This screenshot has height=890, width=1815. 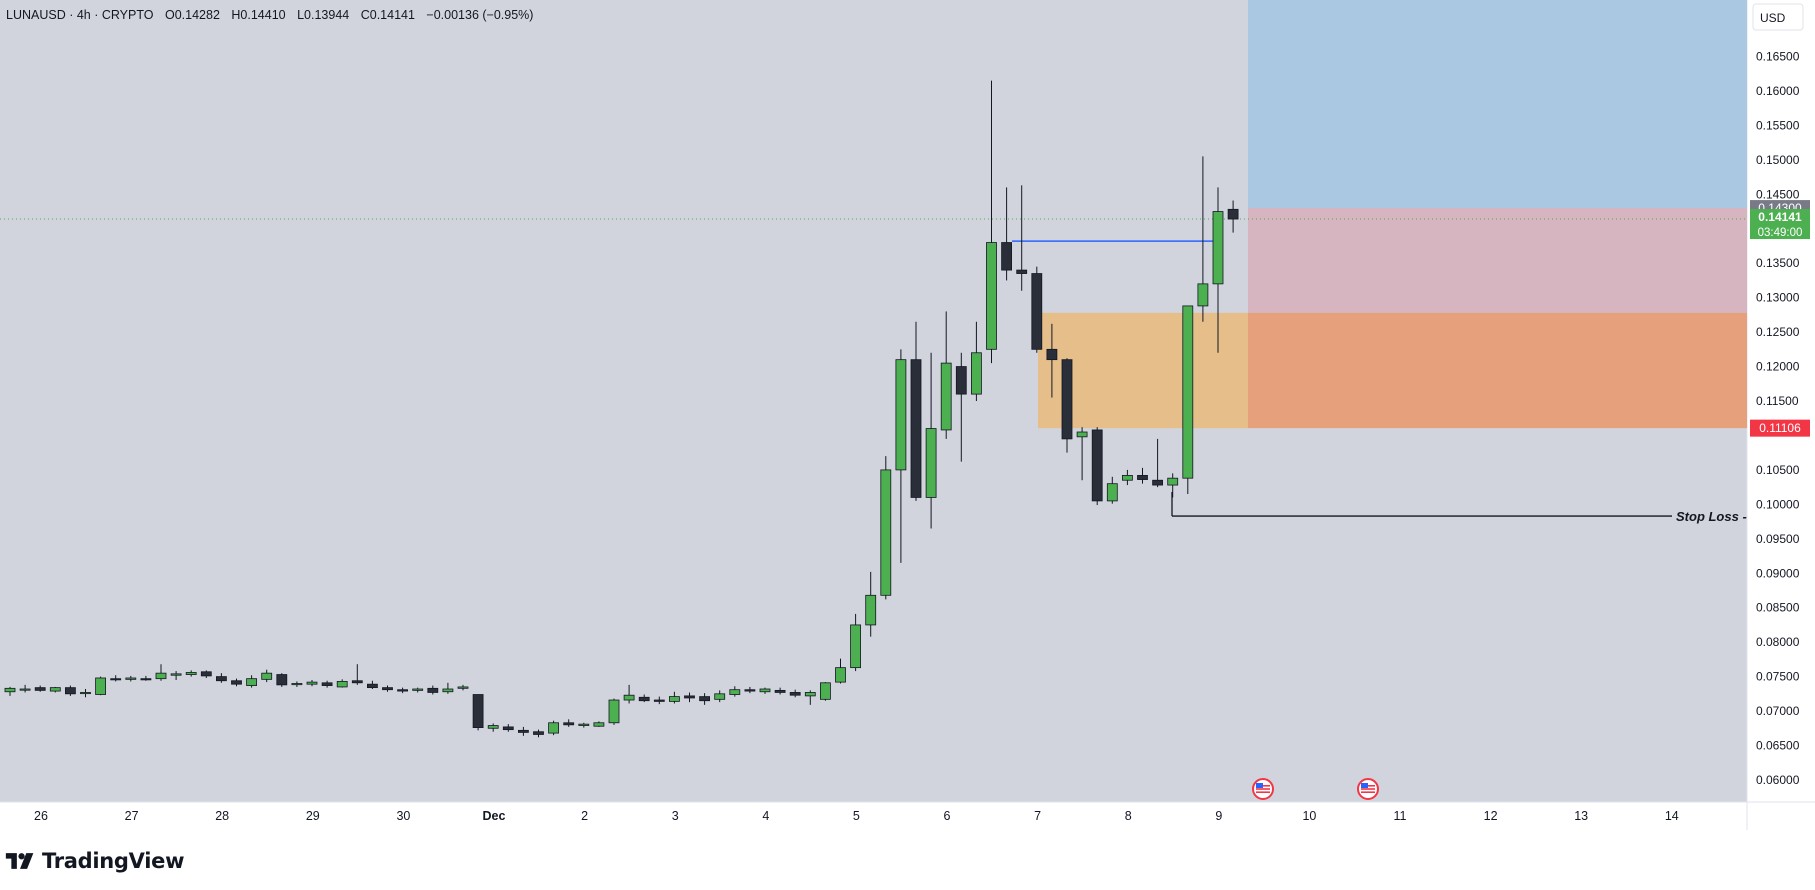 I want to click on time-axis-background, so click(x=907, y=816).